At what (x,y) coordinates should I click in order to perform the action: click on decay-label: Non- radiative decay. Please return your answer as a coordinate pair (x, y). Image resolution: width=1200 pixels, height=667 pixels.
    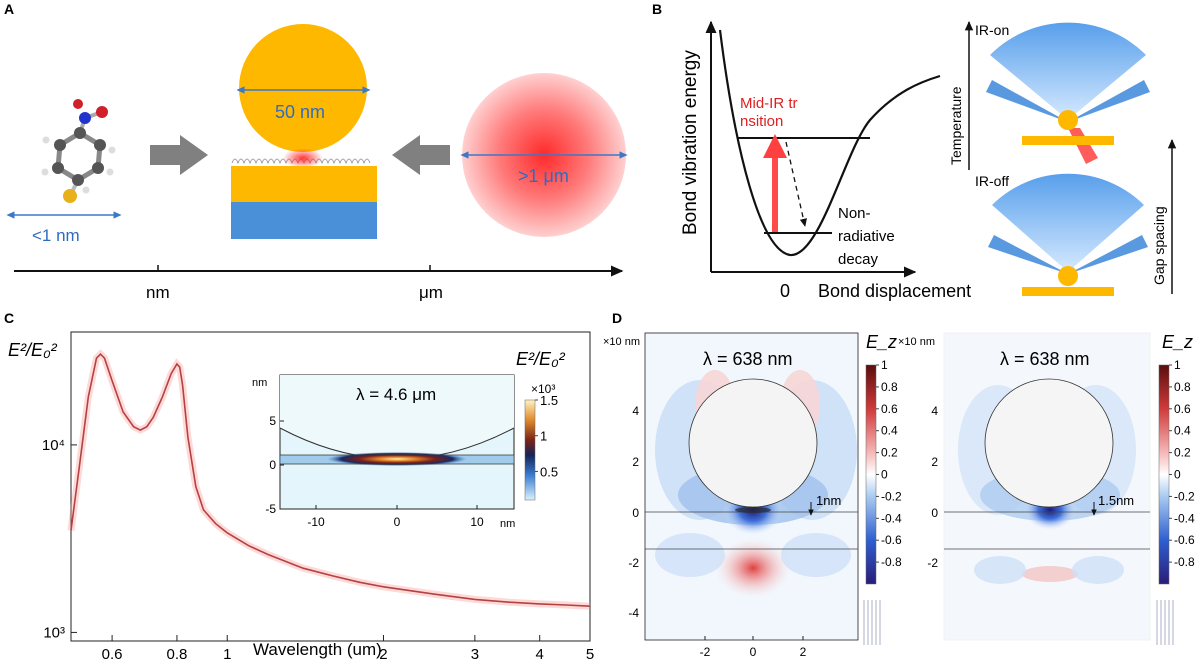
    Looking at the image, I should click on (868, 236).